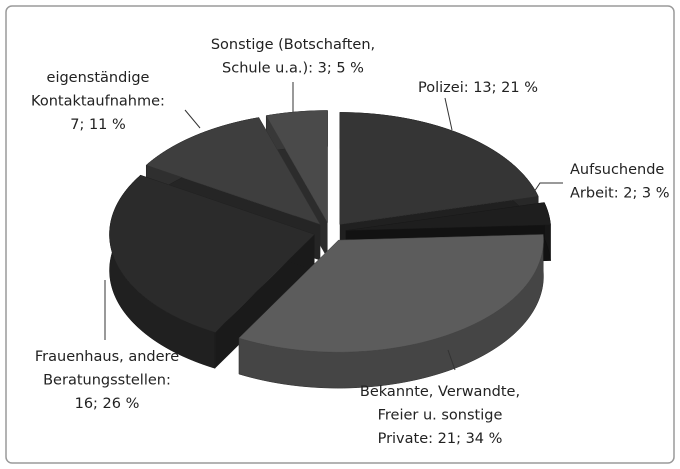  What do you see at coordinates (617, 170) in the screenshot?
I see `slice-label: Aufsuchende` at bounding box center [617, 170].